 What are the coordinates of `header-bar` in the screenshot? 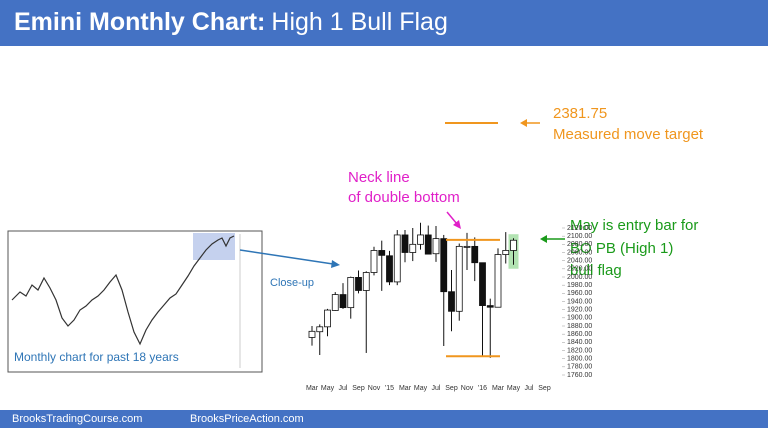 It's located at (384, 23).